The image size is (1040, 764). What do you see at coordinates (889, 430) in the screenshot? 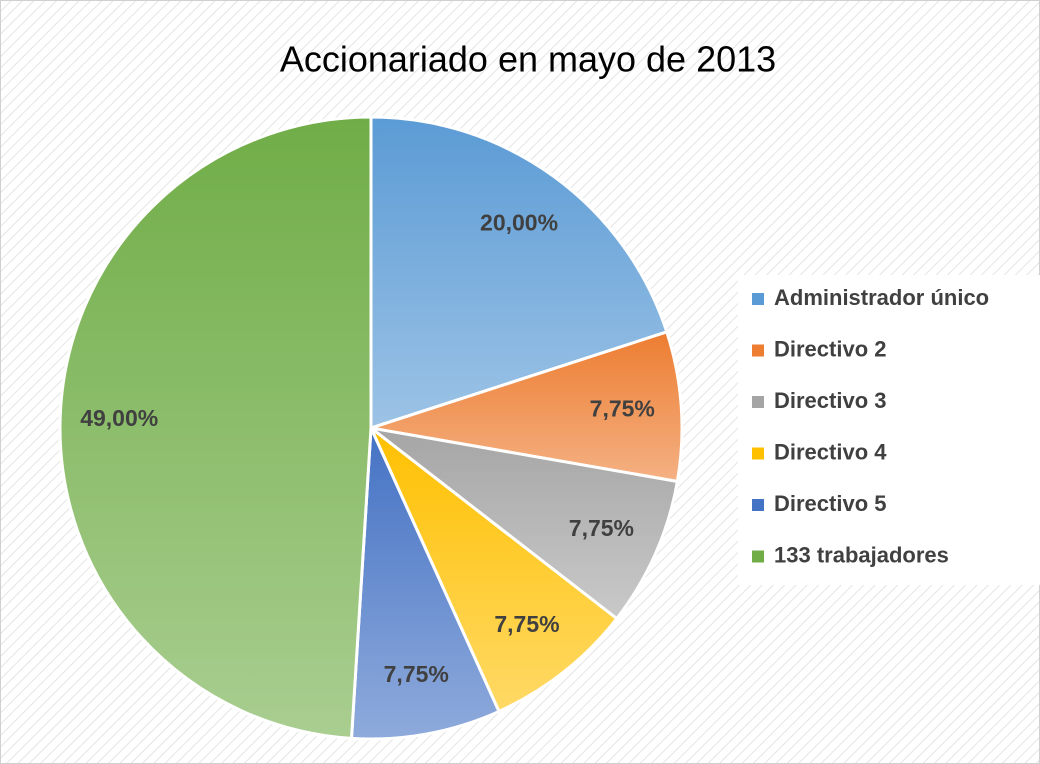
I see `legend-box` at bounding box center [889, 430].